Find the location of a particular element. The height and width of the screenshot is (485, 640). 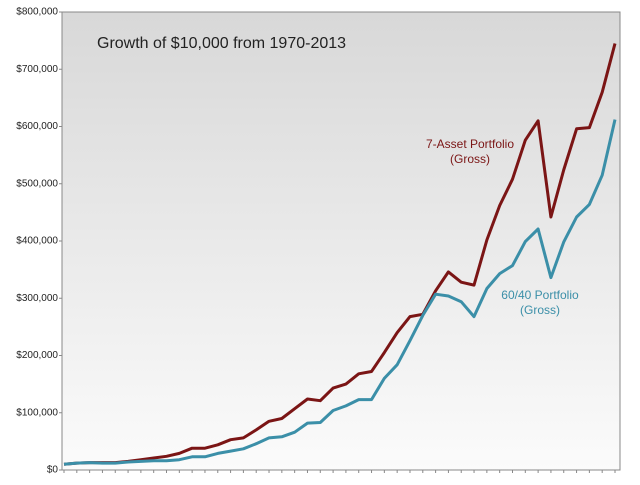

y-tick-label: $400,000 is located at coordinates (37, 241).